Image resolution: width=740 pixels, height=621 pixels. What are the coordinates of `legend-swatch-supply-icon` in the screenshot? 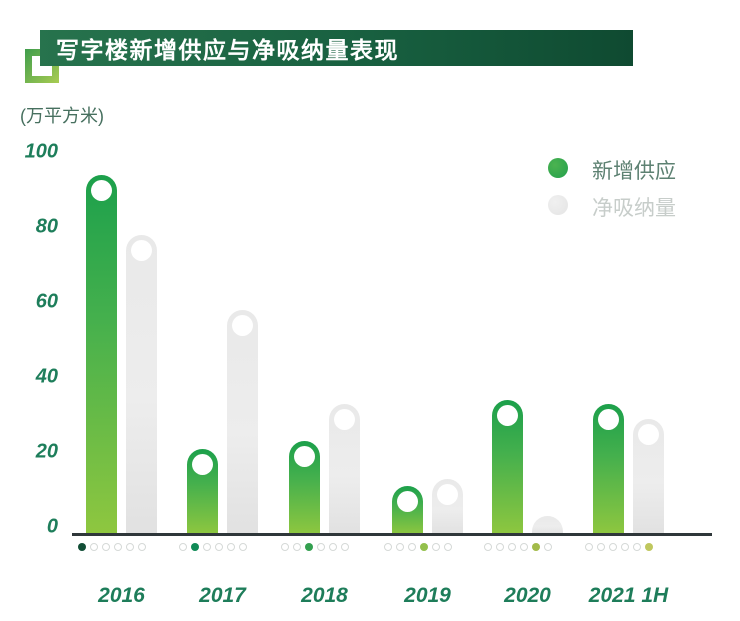 It's located at (558, 168).